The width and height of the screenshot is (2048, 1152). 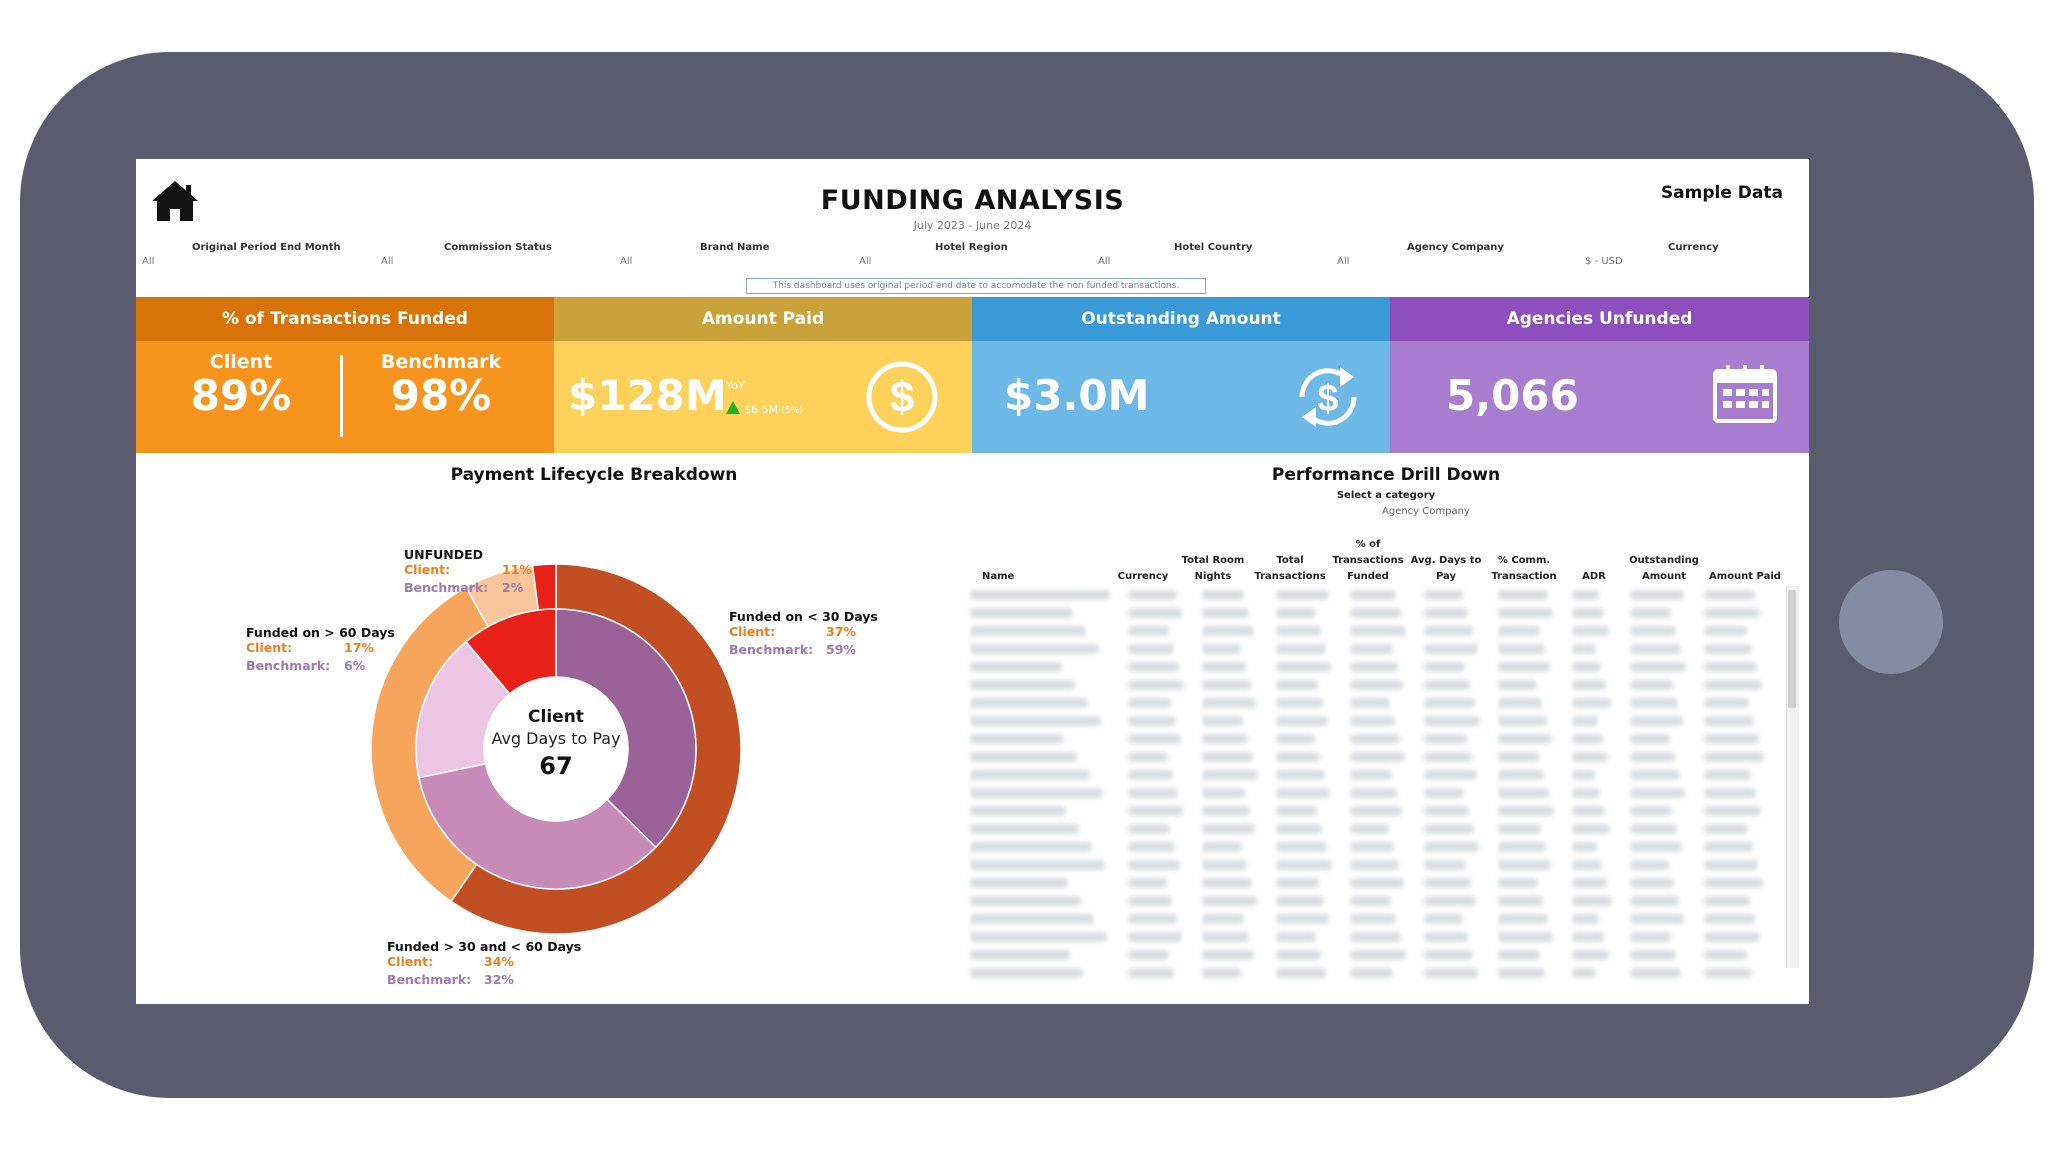 I want to click on col-header-pct-funded: % of Transactions Funded, so click(x=1368, y=560).